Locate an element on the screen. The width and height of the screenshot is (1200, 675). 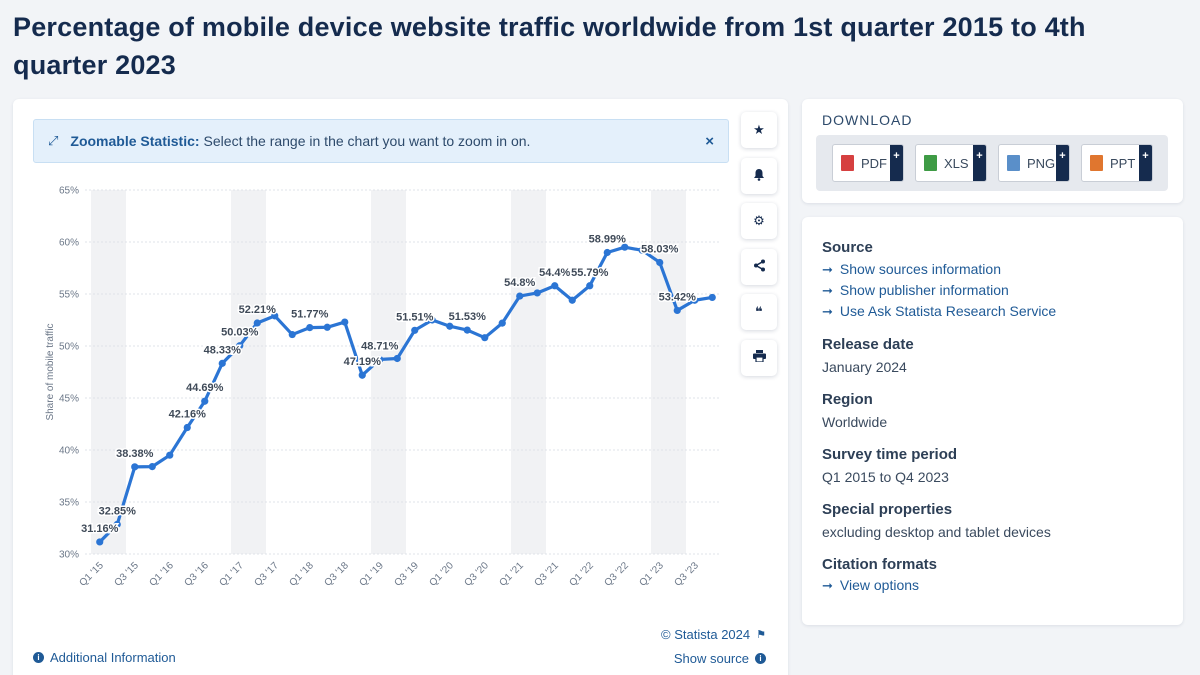
ask-statista-link: ➞ Use Ask Statista Research Service is located at coordinates (939, 311).